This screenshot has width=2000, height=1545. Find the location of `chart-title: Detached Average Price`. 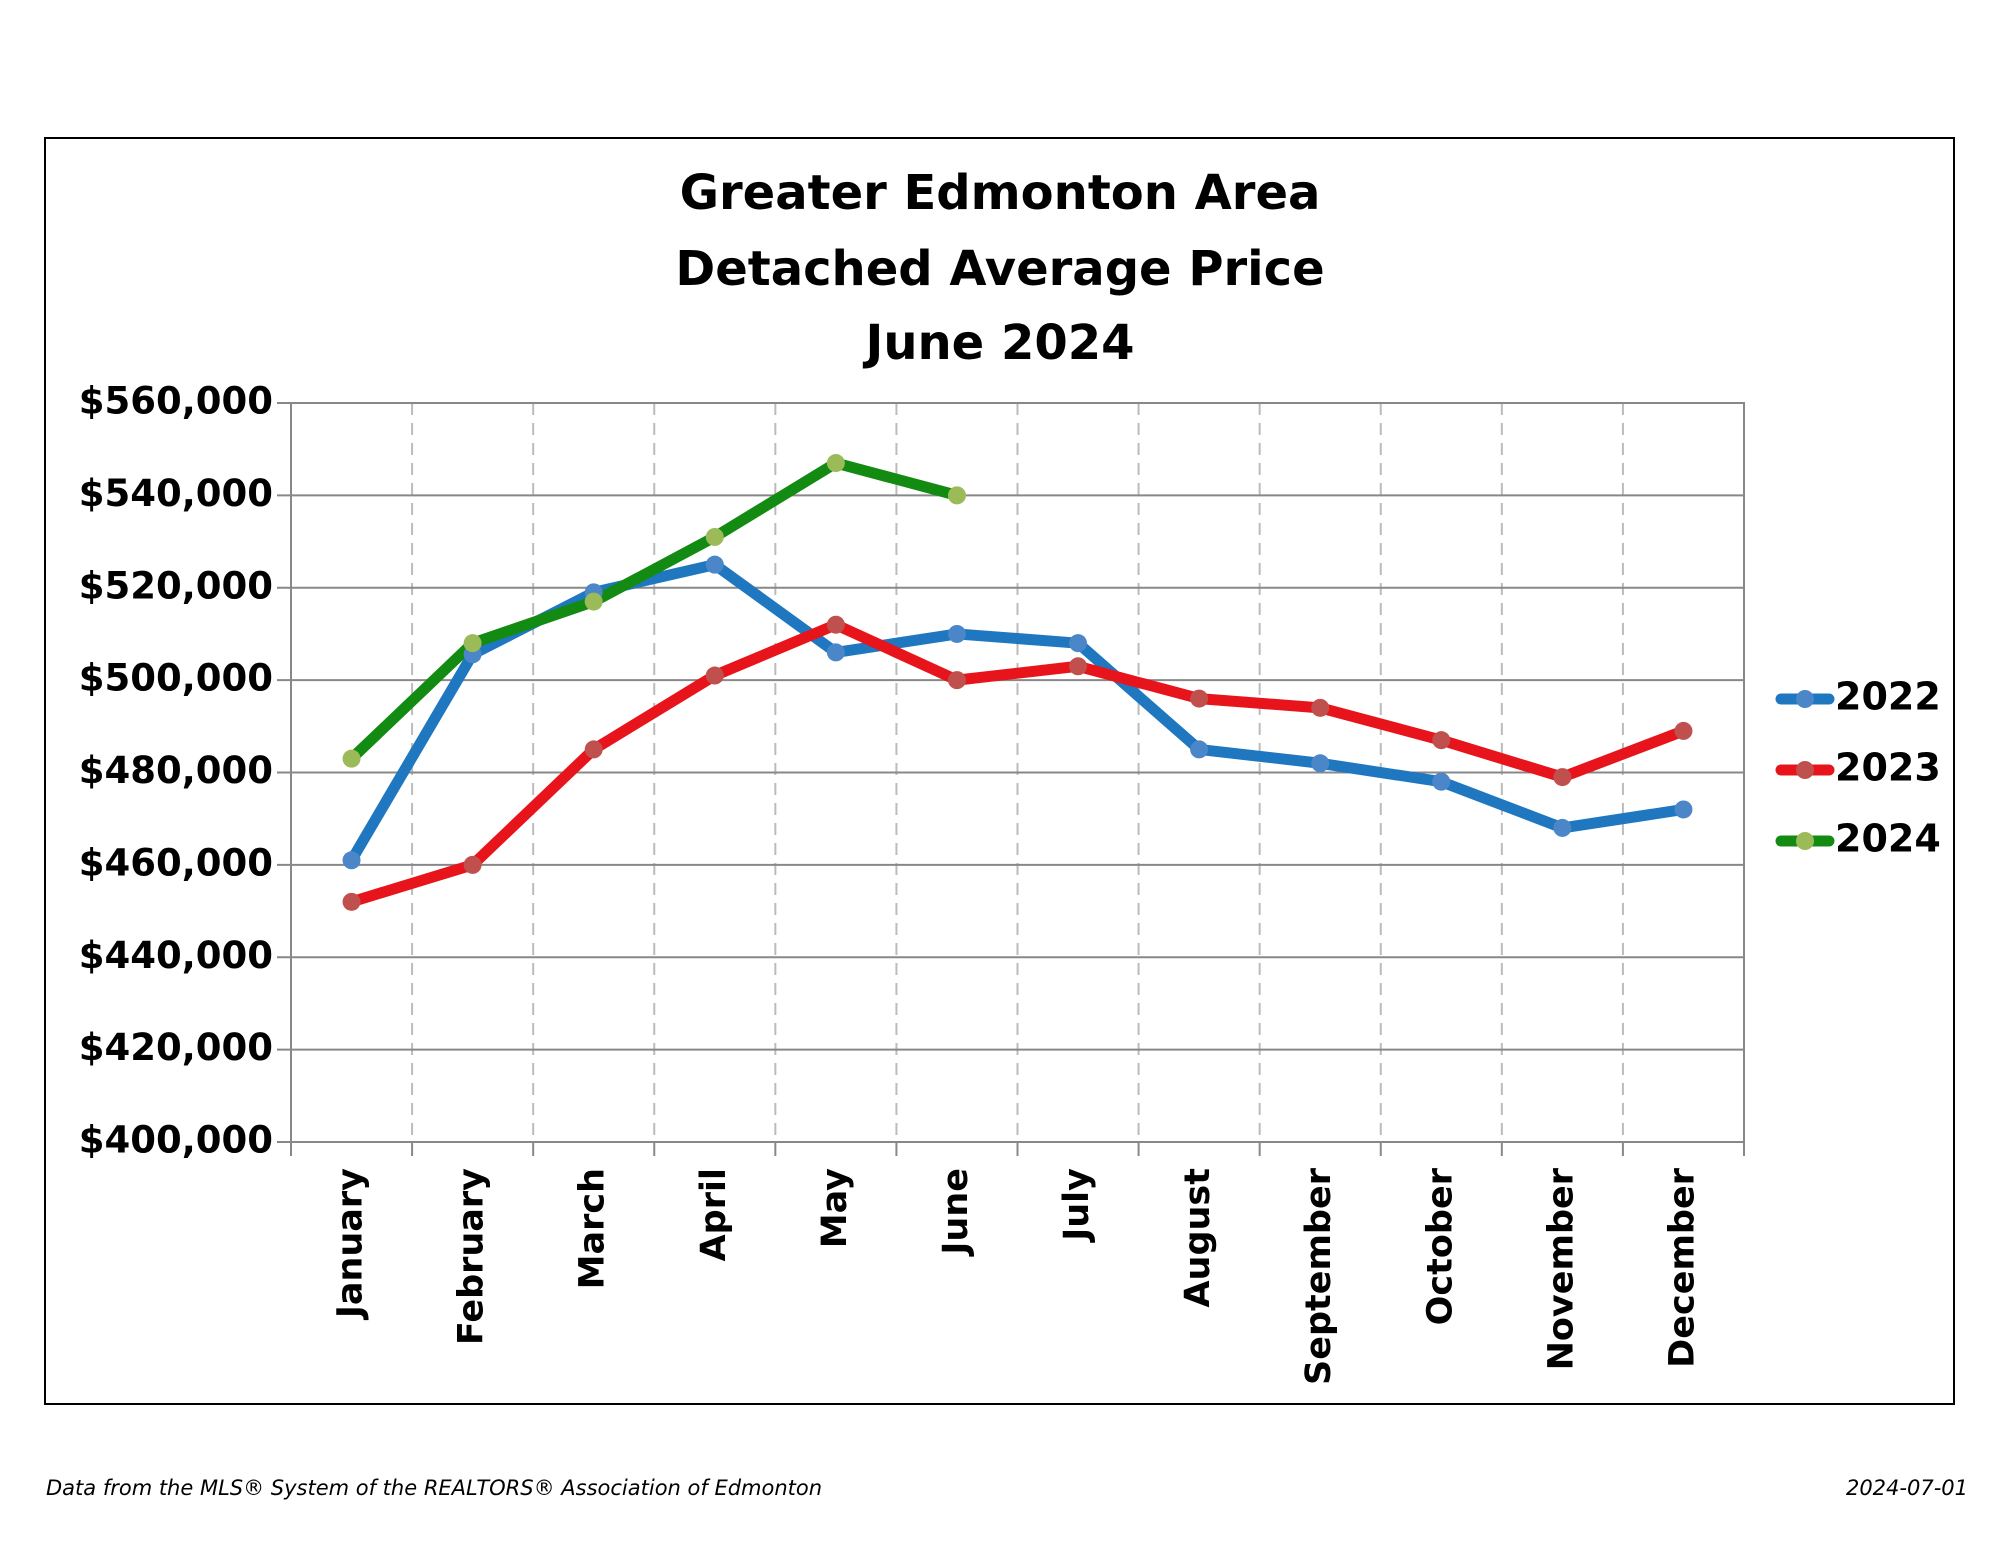

chart-title: Detached Average Price is located at coordinates (999, 269).